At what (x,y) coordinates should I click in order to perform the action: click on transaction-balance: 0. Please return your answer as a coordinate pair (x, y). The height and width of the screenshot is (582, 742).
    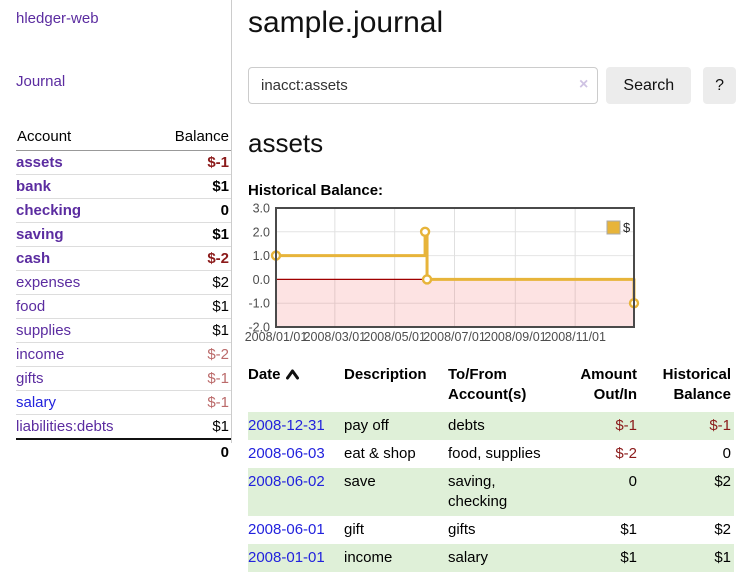
    Looking at the image, I should click on (726, 453).